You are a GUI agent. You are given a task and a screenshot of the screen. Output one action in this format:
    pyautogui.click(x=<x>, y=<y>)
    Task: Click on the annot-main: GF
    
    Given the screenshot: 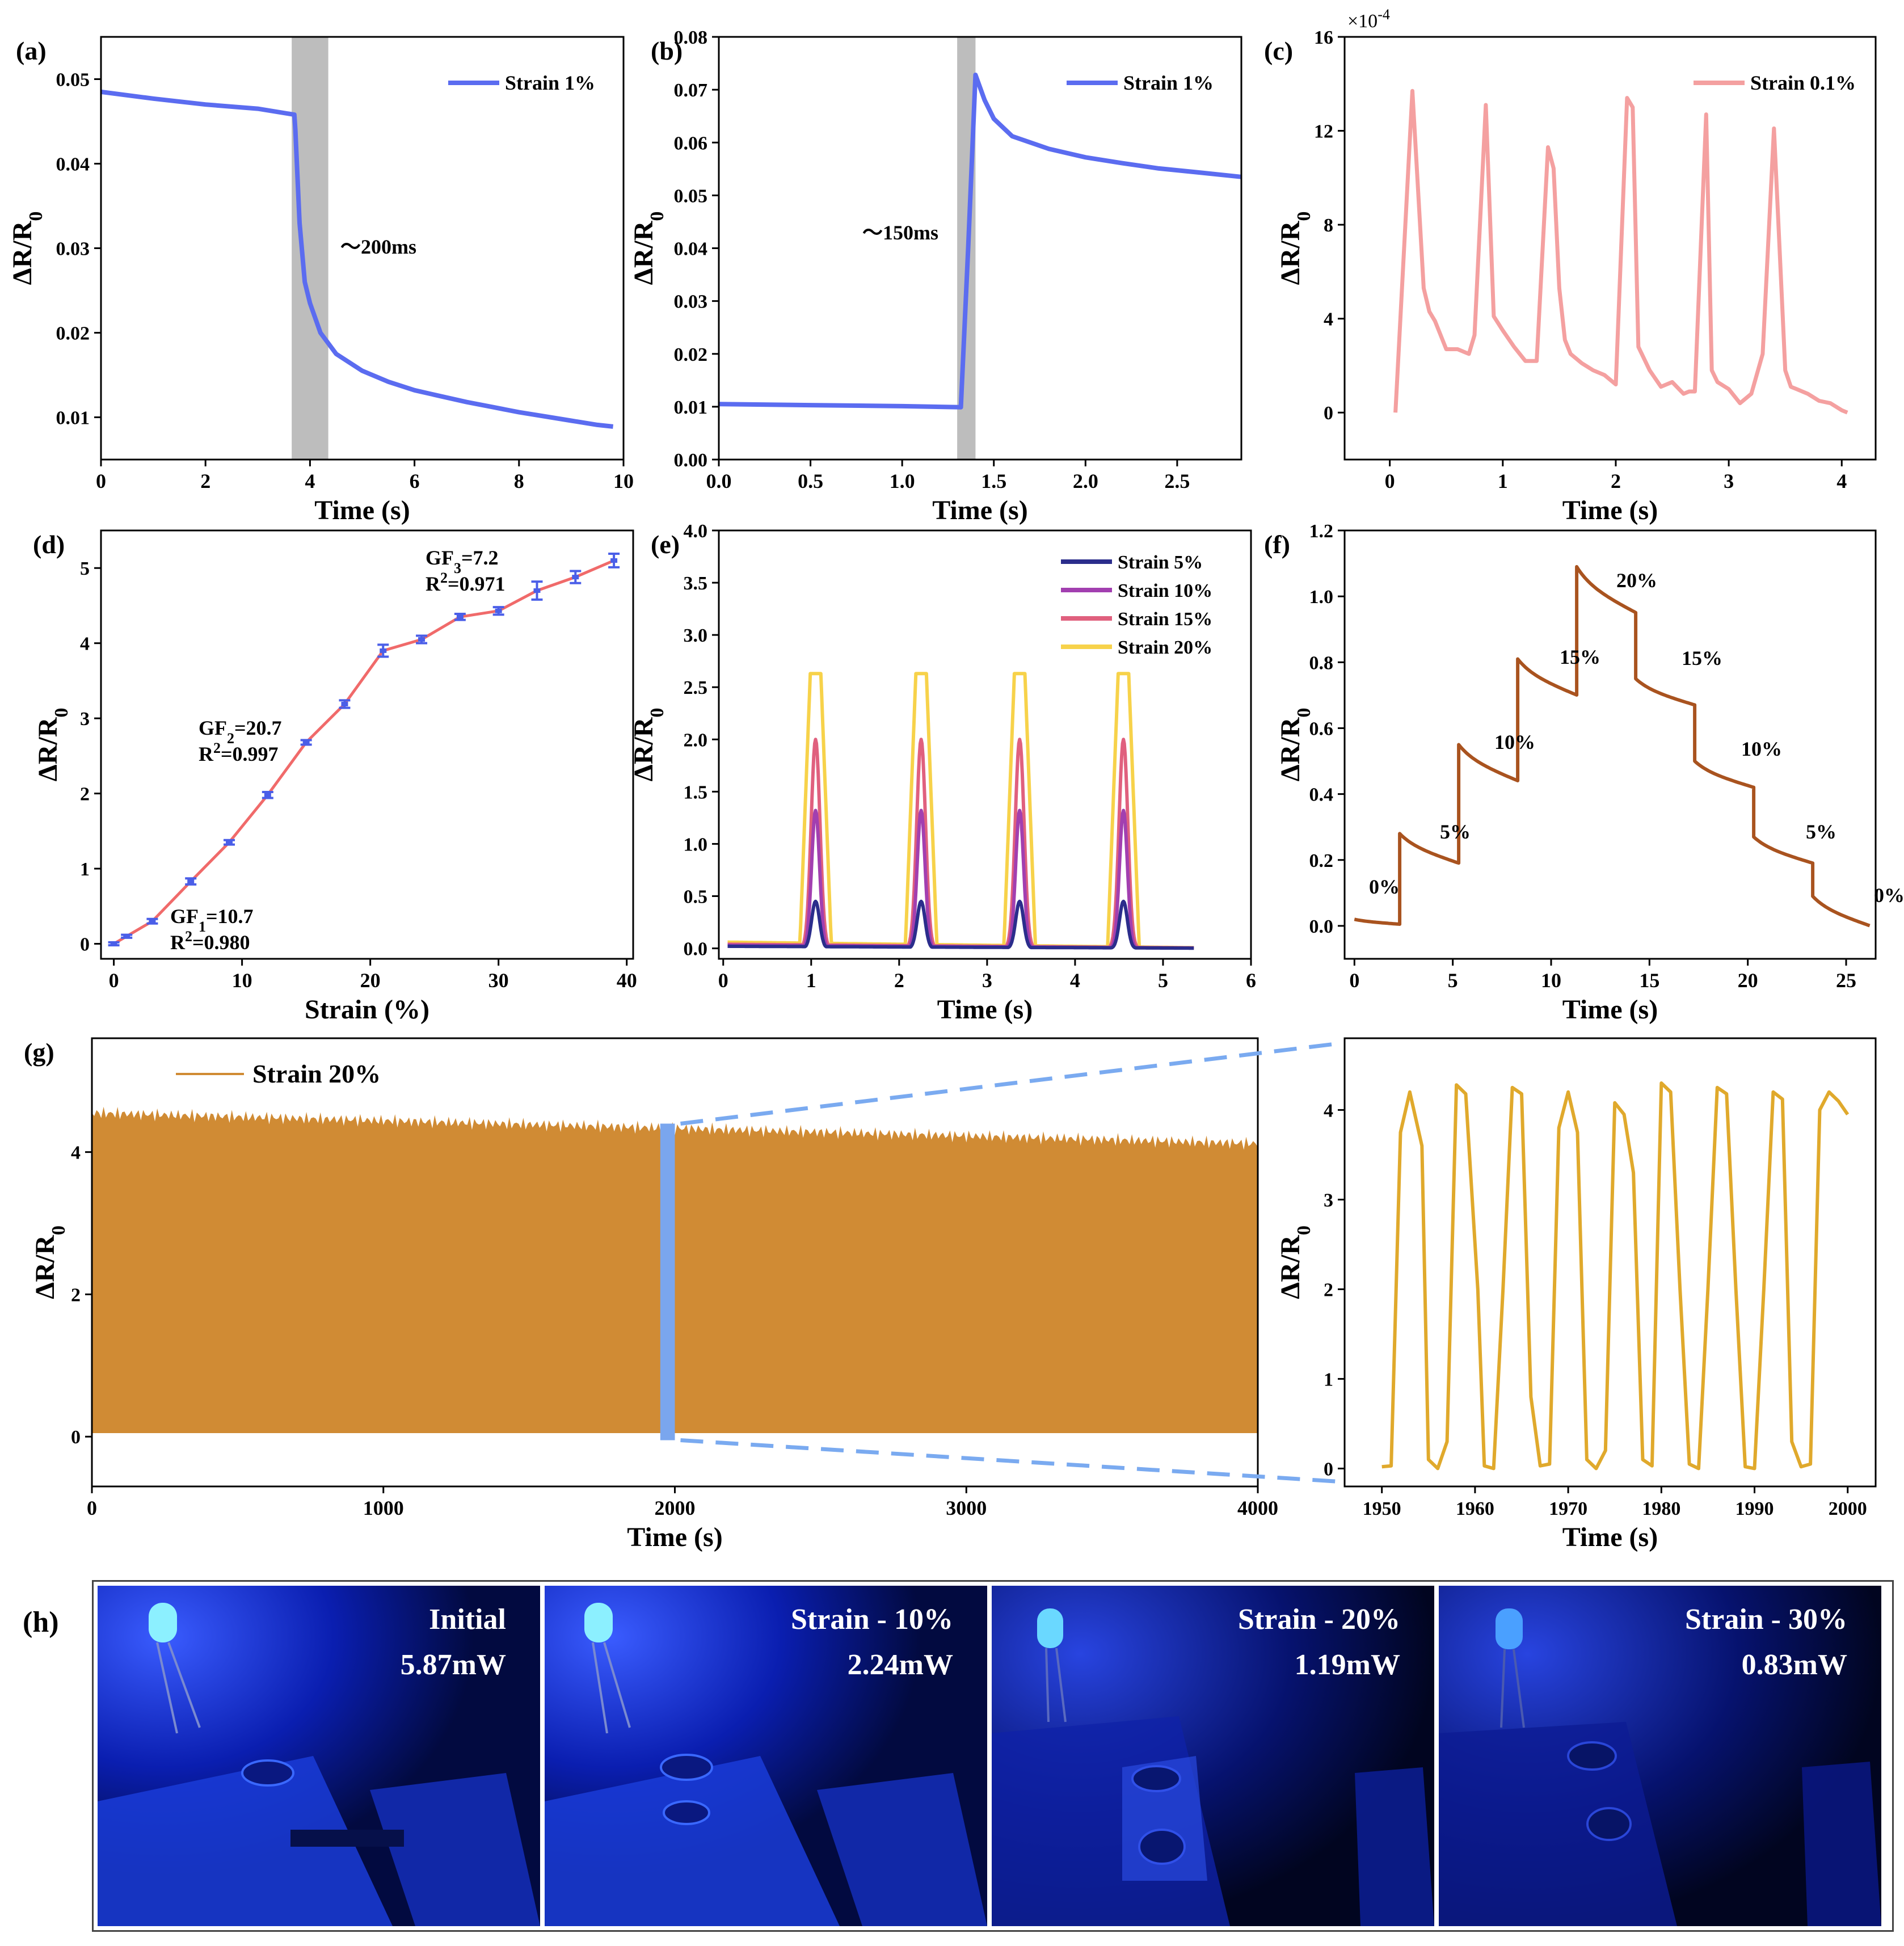 What is the action you would take?
    pyautogui.click(x=213, y=728)
    